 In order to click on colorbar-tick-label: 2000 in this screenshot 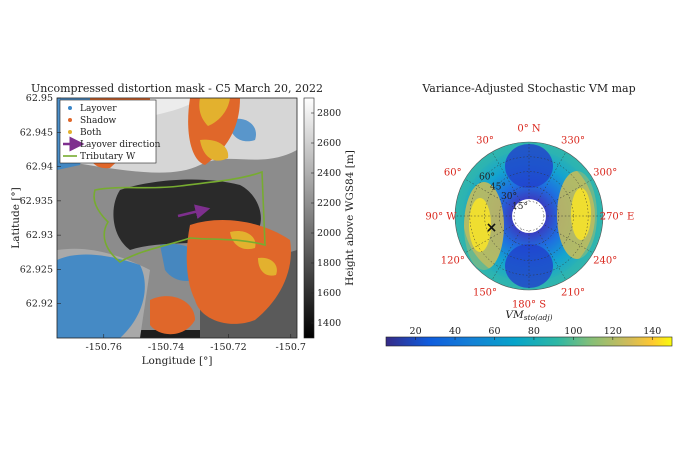, I will do `click(329, 233)`.